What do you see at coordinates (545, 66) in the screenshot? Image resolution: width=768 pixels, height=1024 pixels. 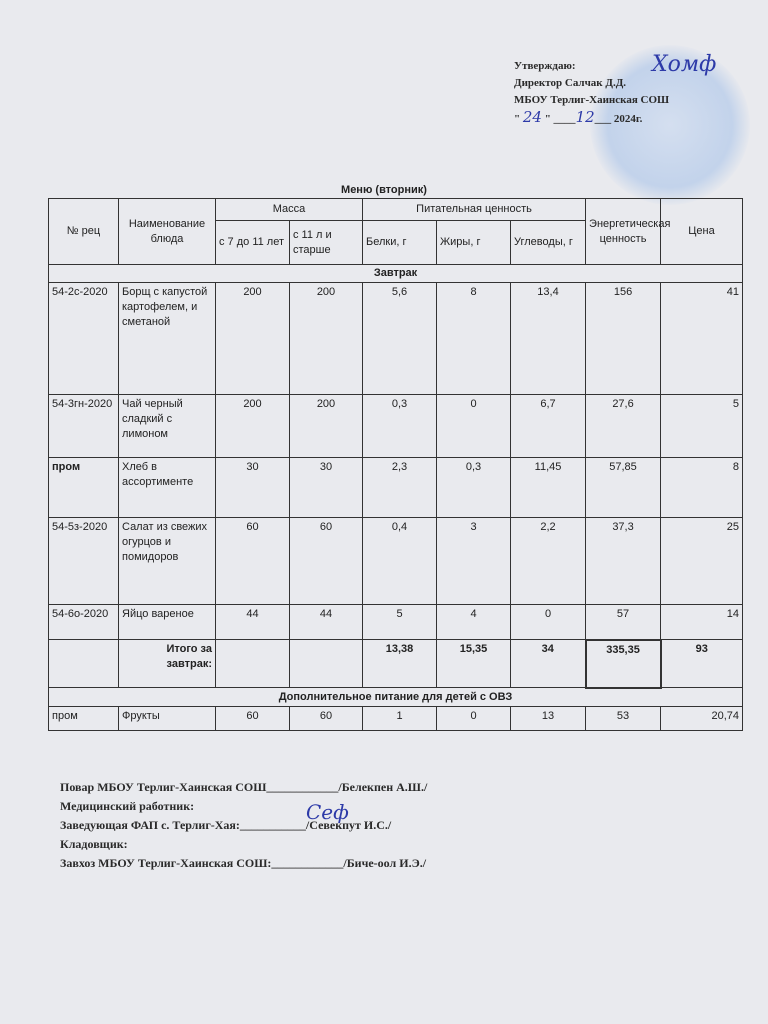 I see `approval-heading: Утверждаю:` at bounding box center [545, 66].